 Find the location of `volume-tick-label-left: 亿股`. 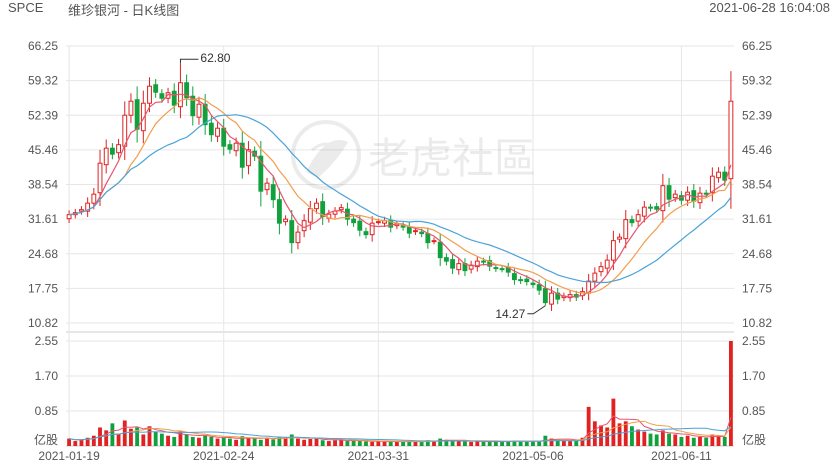

volume-tick-label-left: 亿股 is located at coordinates (46, 439).